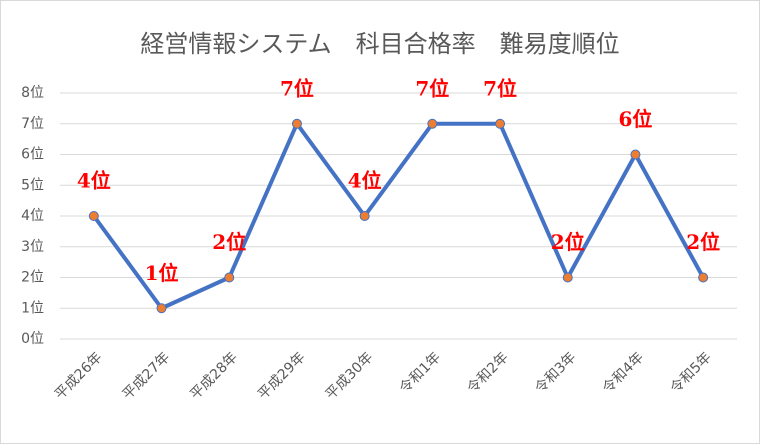  Describe the element at coordinates (32, 124) in the screenshot. I see `y-tick-label: 7位` at that location.